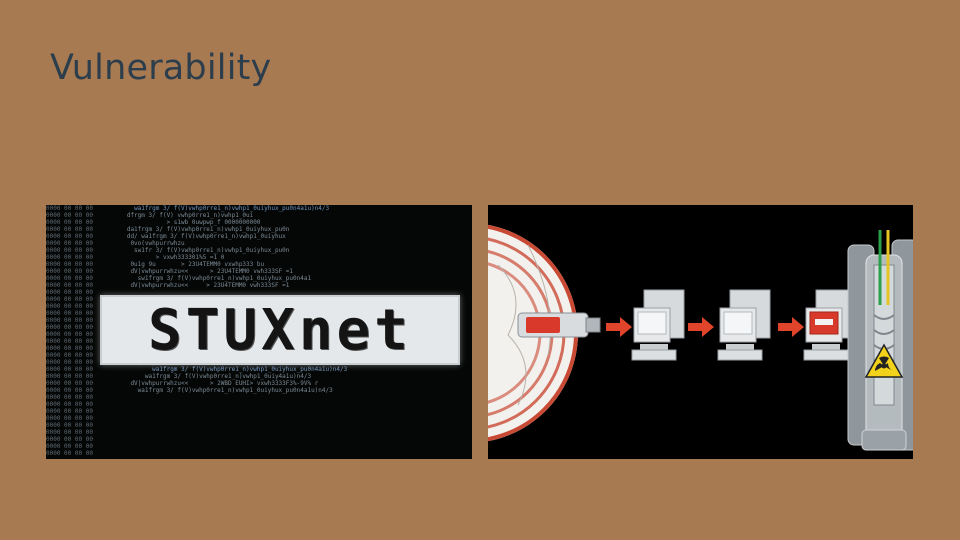  What do you see at coordinates (559, 325) in the screenshot?
I see `usb-drive-icon` at bounding box center [559, 325].